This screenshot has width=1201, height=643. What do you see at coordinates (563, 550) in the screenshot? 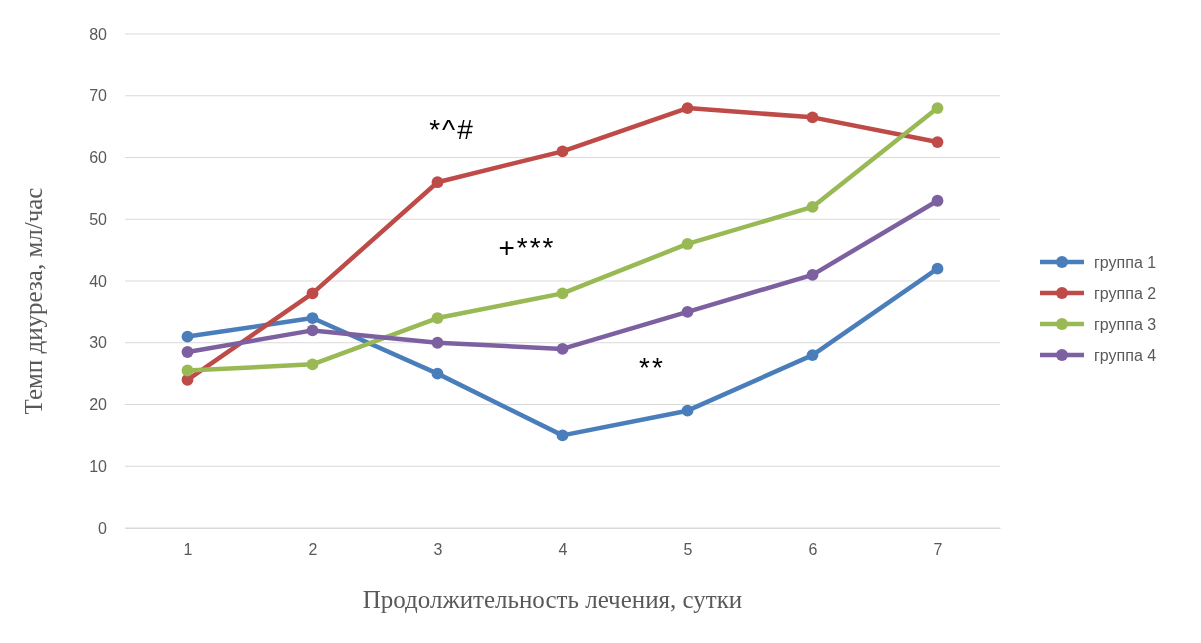
I see `x-tick-label: 4` at bounding box center [563, 550].